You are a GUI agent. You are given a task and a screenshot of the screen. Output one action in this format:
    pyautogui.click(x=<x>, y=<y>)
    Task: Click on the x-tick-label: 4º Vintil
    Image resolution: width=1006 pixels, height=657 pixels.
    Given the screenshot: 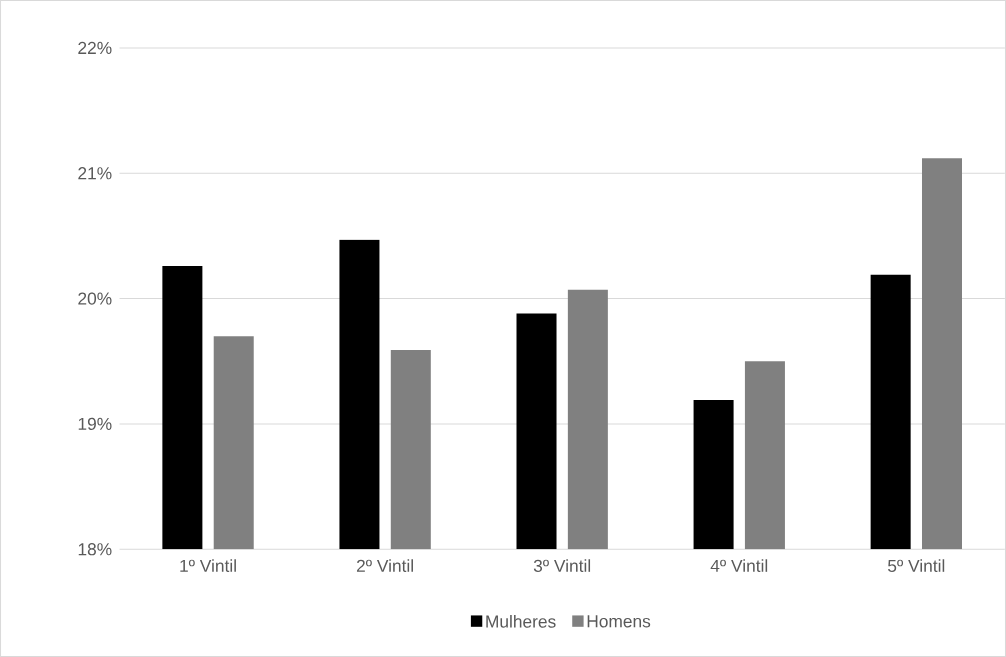 What is the action you would take?
    pyautogui.click(x=739, y=565)
    